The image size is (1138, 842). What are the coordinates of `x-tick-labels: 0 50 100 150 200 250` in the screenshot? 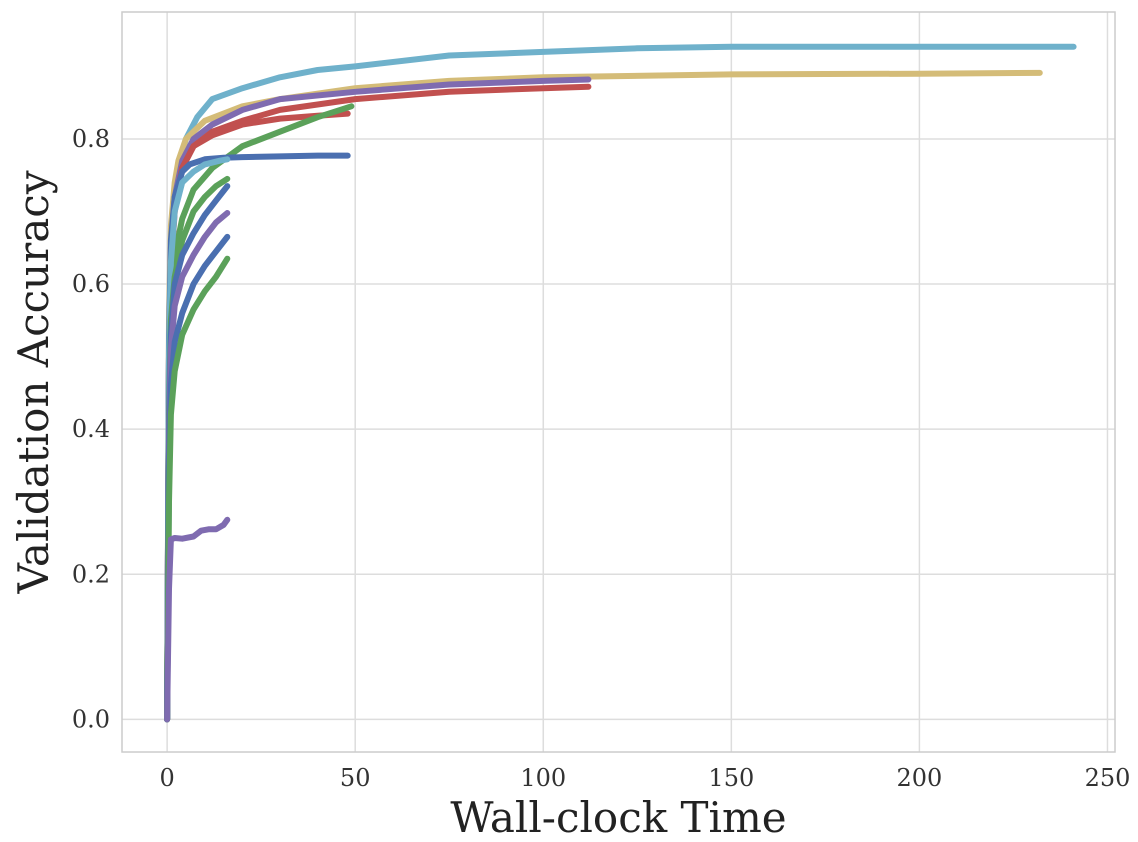 It's located at (644, 778).